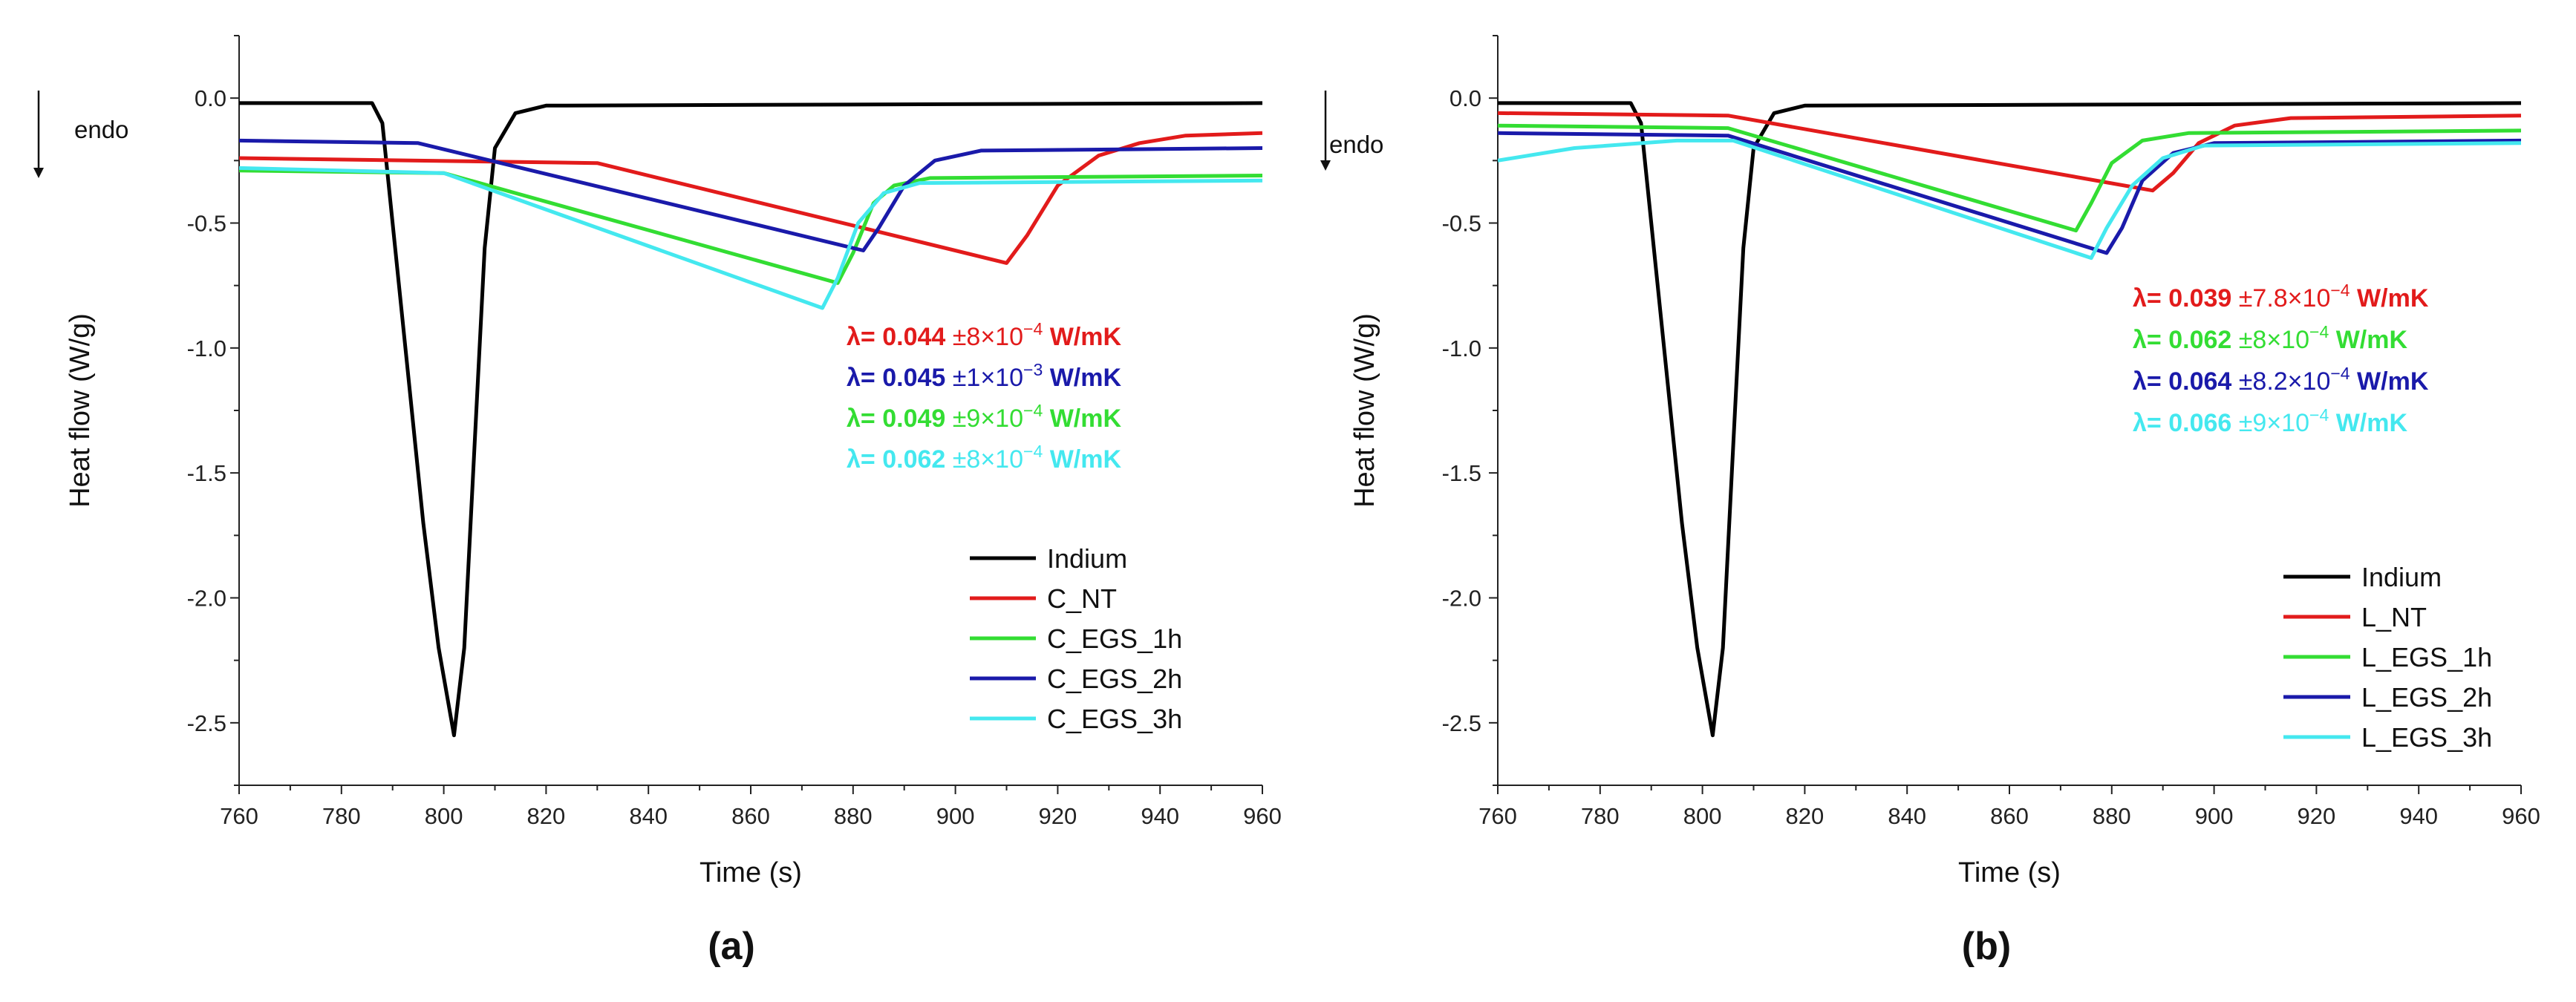  I want to click on thermal-conductivity-annotation: λ= 0.039 ±7.8×10−4 W/mK, so click(2281, 297).